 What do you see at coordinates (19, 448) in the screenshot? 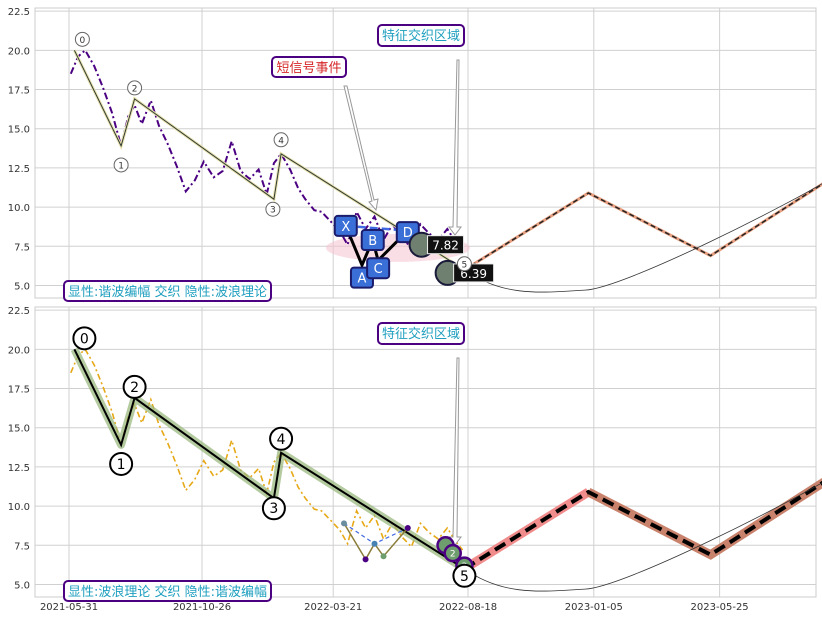
I see `bottom-y-ticks: 5.0 7.5 10.0 12.5 15.0 17.5 20.0 22.5` at bounding box center [19, 448].